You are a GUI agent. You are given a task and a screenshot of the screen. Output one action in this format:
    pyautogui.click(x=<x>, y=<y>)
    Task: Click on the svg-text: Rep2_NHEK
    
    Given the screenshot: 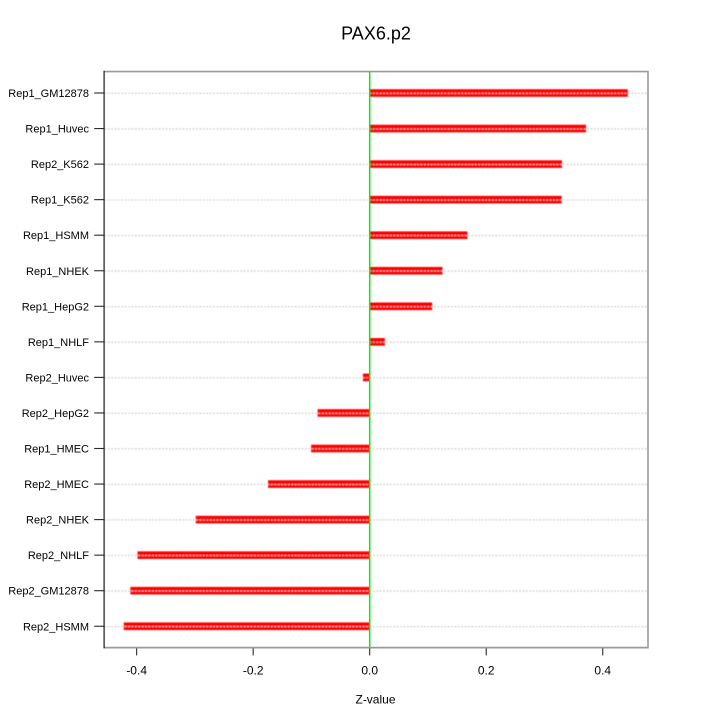 What is the action you would take?
    pyautogui.click(x=58, y=521)
    